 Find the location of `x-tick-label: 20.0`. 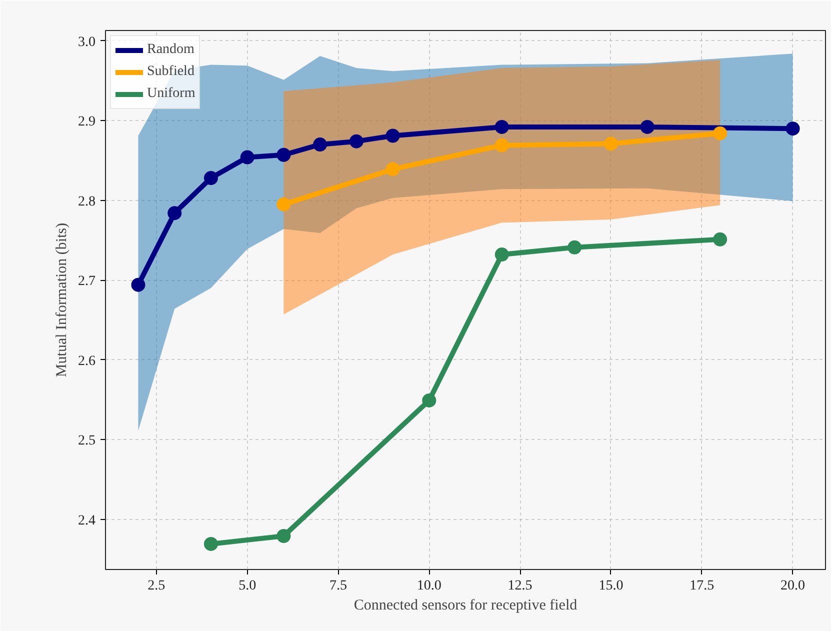

x-tick-label: 20.0 is located at coordinates (793, 586).